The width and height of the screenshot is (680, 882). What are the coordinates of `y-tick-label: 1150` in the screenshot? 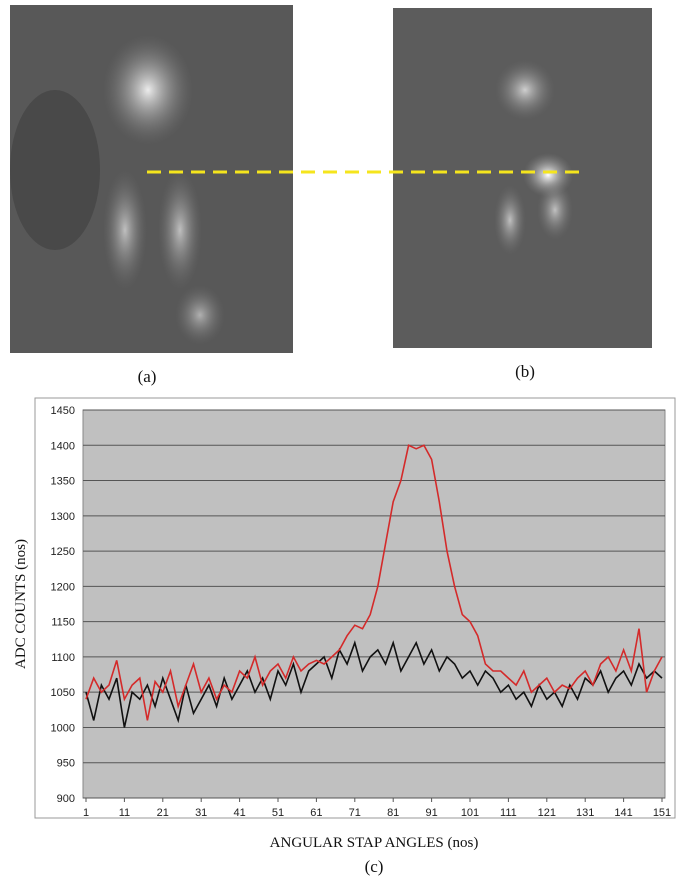 It's located at (63, 623).